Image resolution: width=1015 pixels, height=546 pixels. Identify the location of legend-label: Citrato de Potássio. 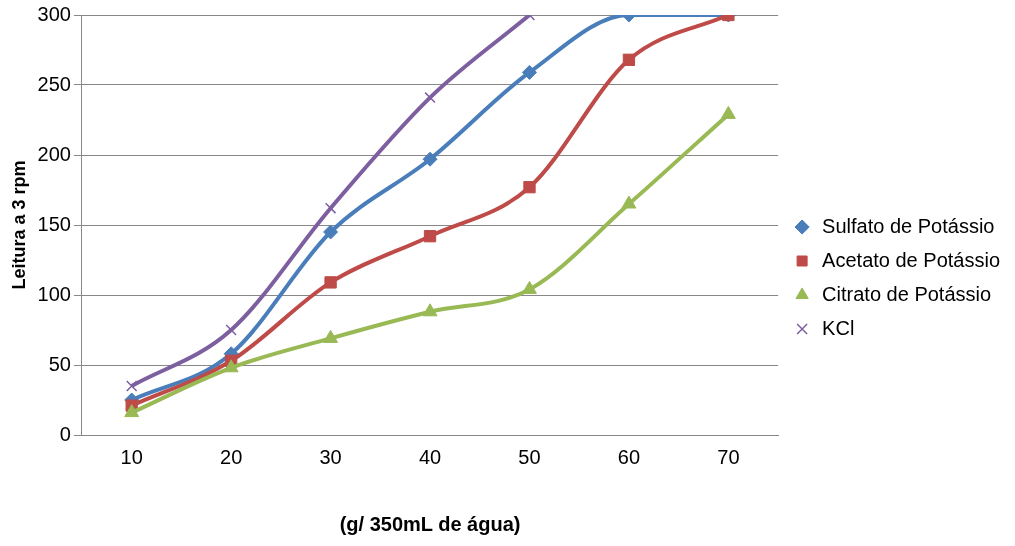
(907, 293).